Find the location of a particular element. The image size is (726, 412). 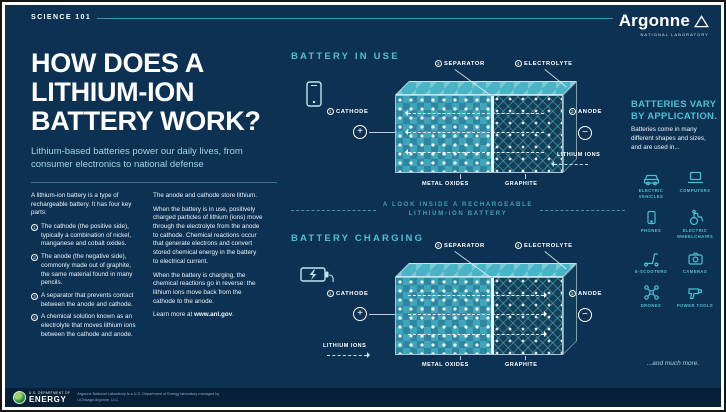

doe-logo: U.S. DEPARTMENT OF ENERGY is located at coordinates (41, 397).